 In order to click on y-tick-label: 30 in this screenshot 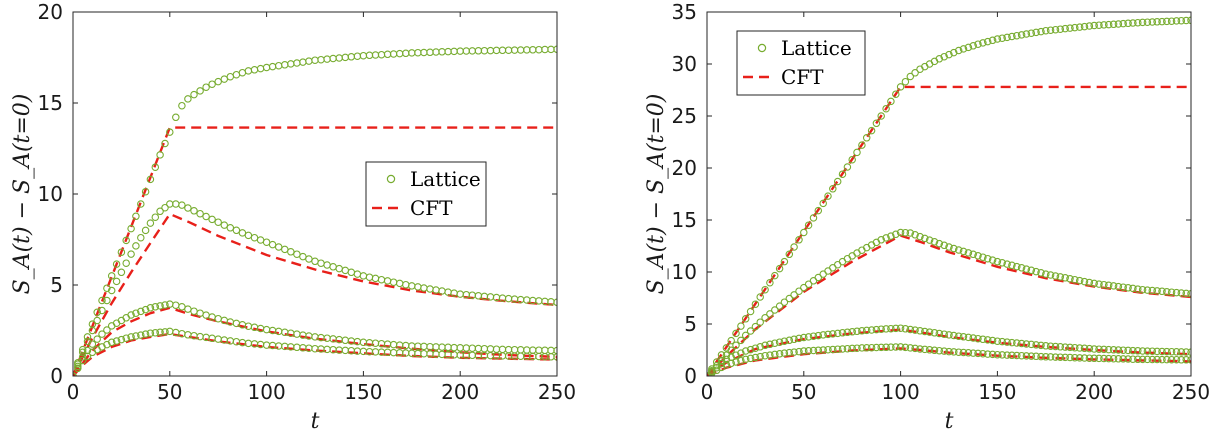, I will do `click(684, 64)`.